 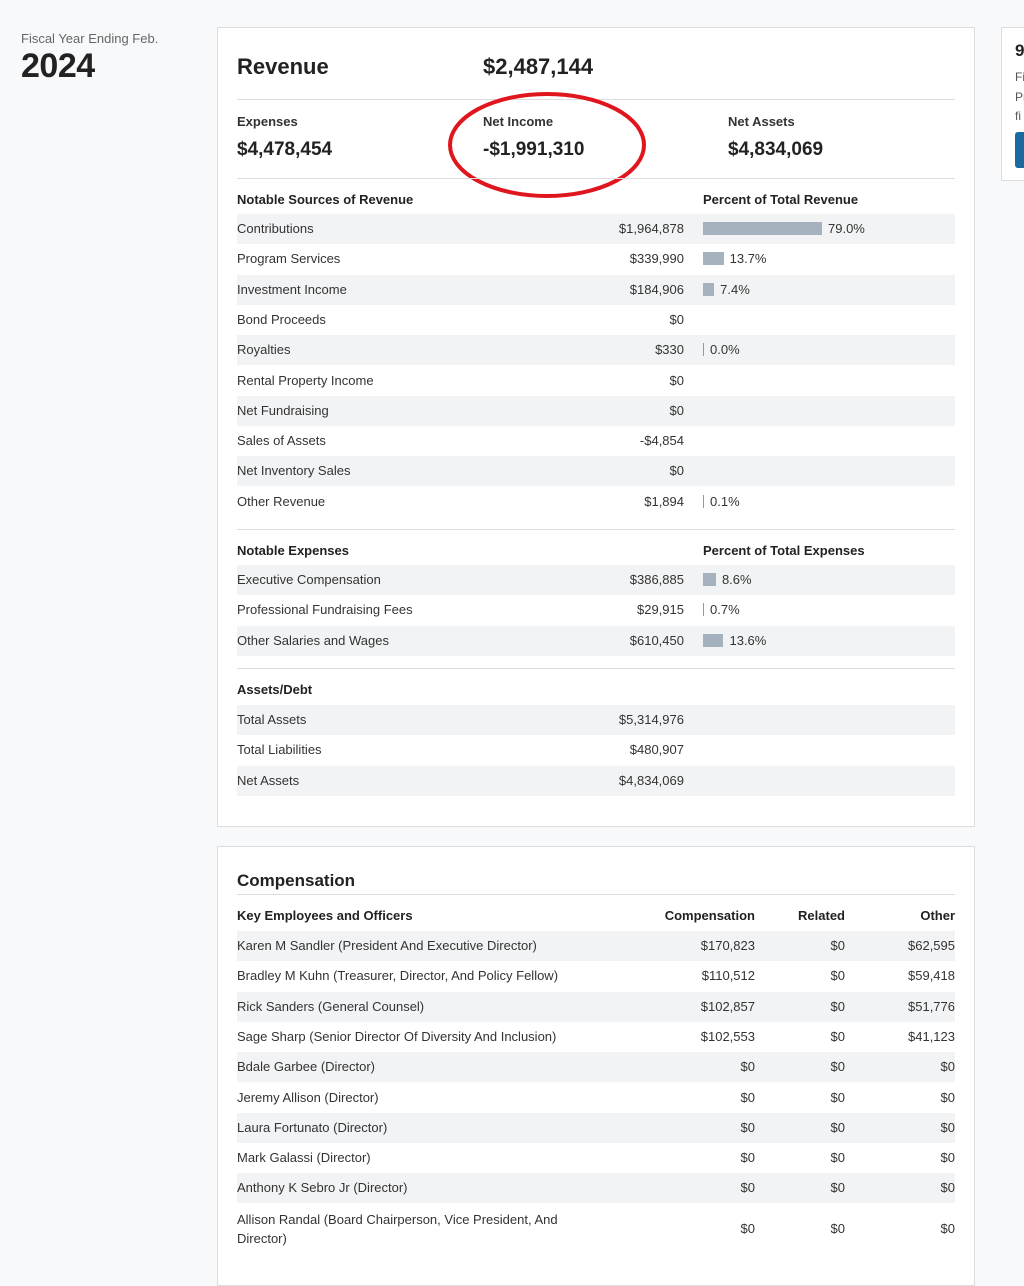 What do you see at coordinates (656, 259) in the screenshot?
I see `row-amount: $339,990` at bounding box center [656, 259].